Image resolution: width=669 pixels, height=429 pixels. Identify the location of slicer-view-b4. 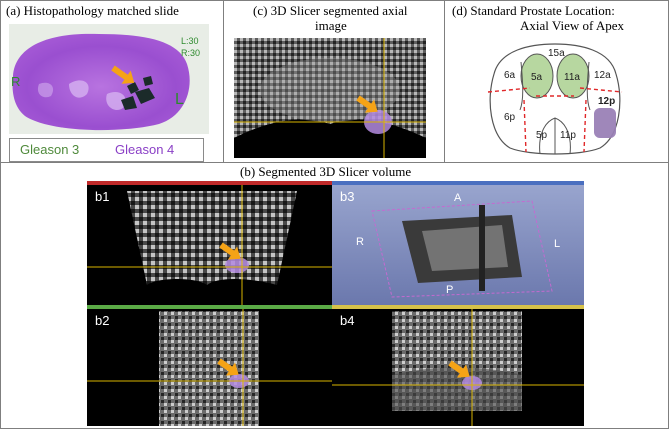
(458, 365).